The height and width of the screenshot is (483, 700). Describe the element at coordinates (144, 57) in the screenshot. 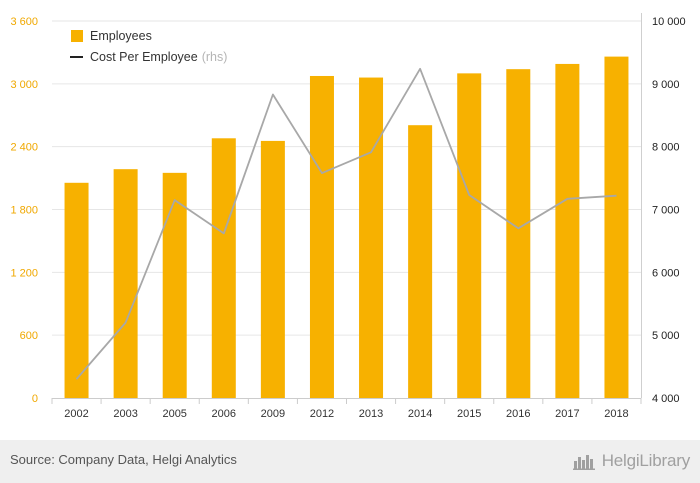

I see `legend-label-cost-main: Cost Per Employee` at that location.